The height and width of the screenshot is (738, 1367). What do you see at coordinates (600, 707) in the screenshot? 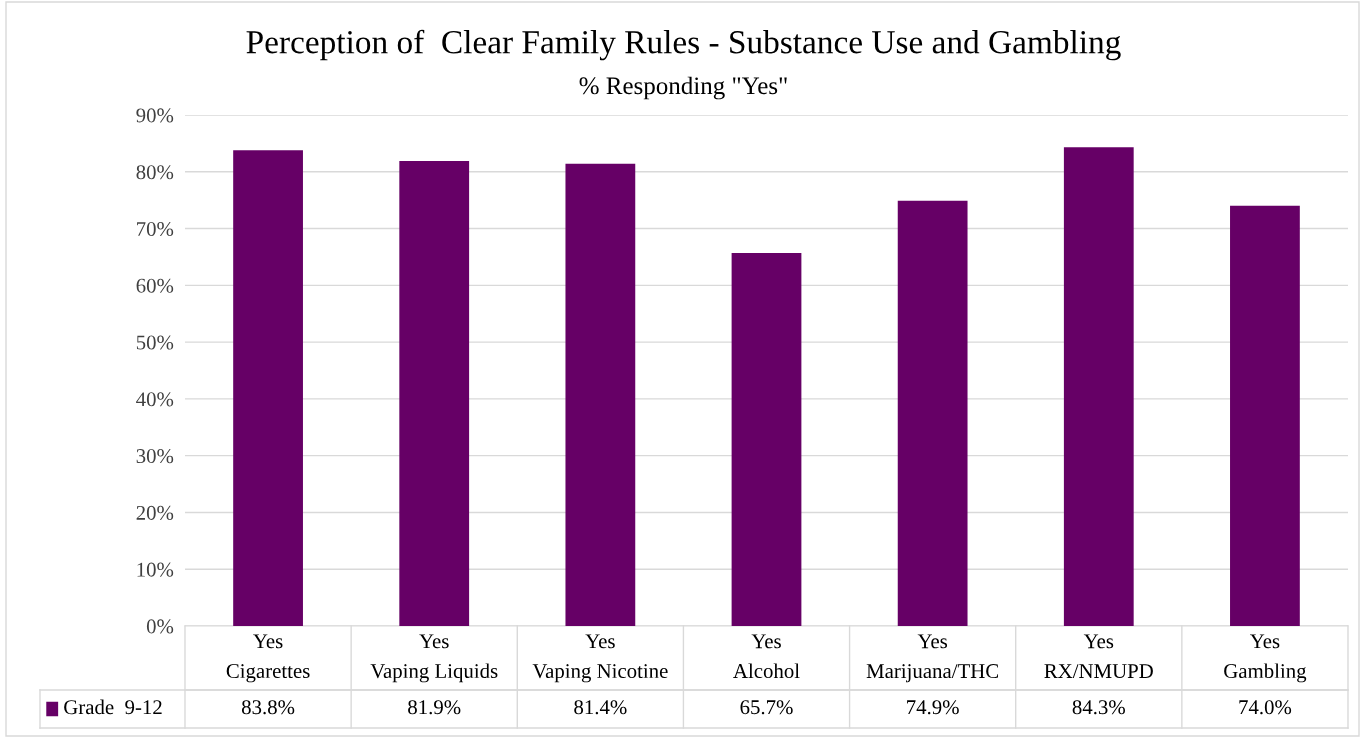
I see `data-label: 81.4%` at bounding box center [600, 707].